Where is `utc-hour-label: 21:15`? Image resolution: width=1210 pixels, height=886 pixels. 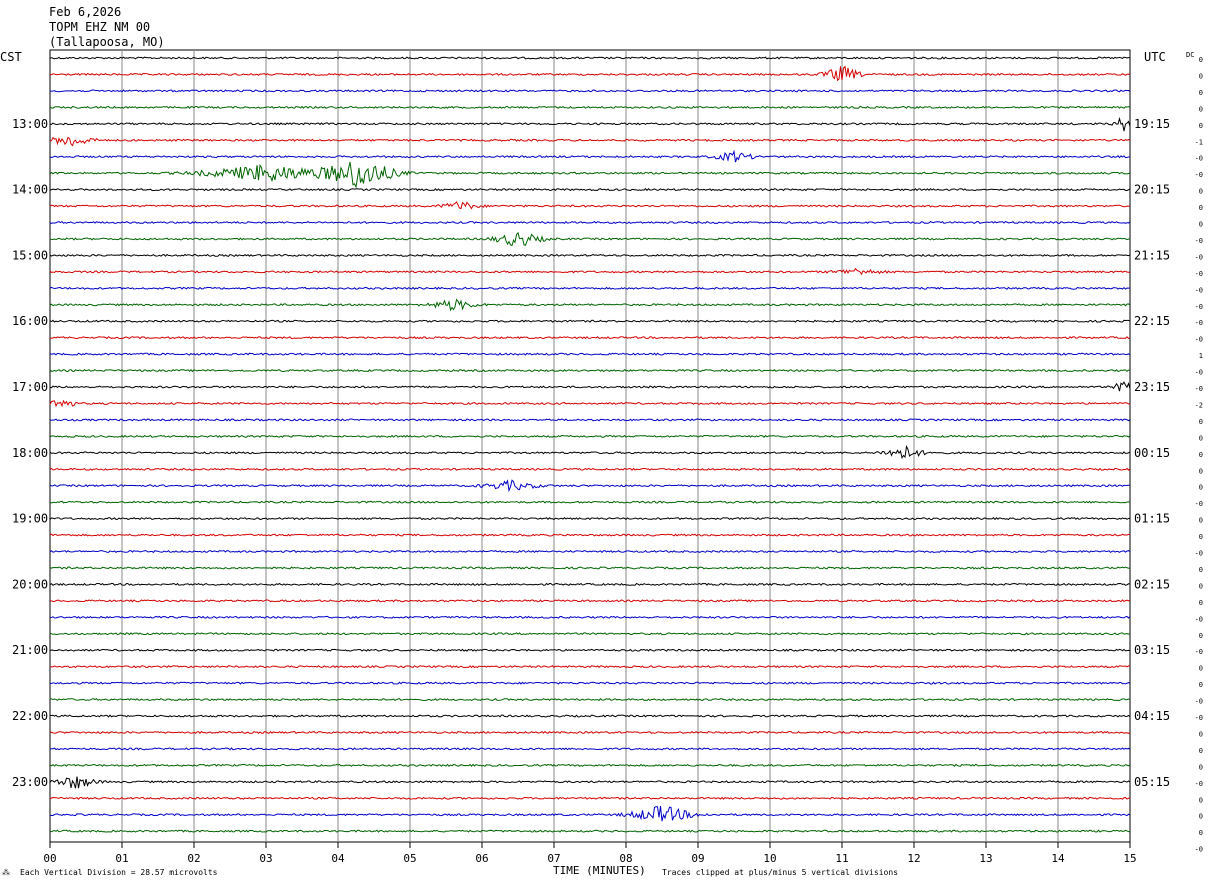
utc-hour-label: 21:15 is located at coordinates (1152, 255).